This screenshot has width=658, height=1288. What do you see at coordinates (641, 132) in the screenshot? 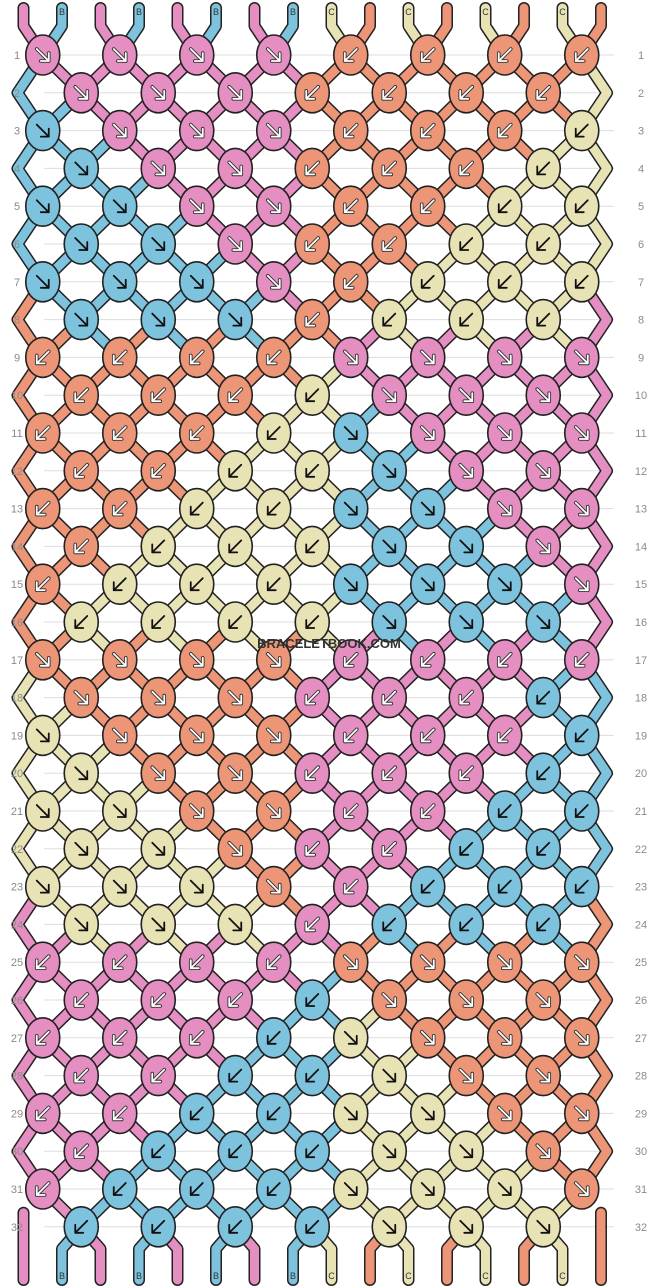
I see `row-number-right: 3` at bounding box center [641, 132].